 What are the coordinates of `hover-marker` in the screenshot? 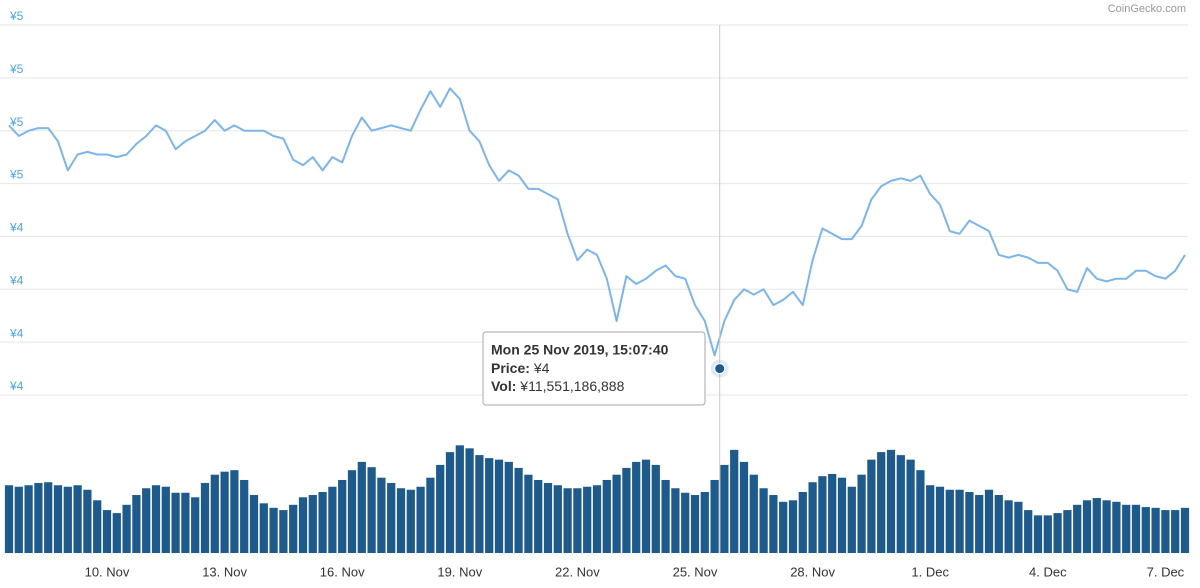 It's located at (720, 369).